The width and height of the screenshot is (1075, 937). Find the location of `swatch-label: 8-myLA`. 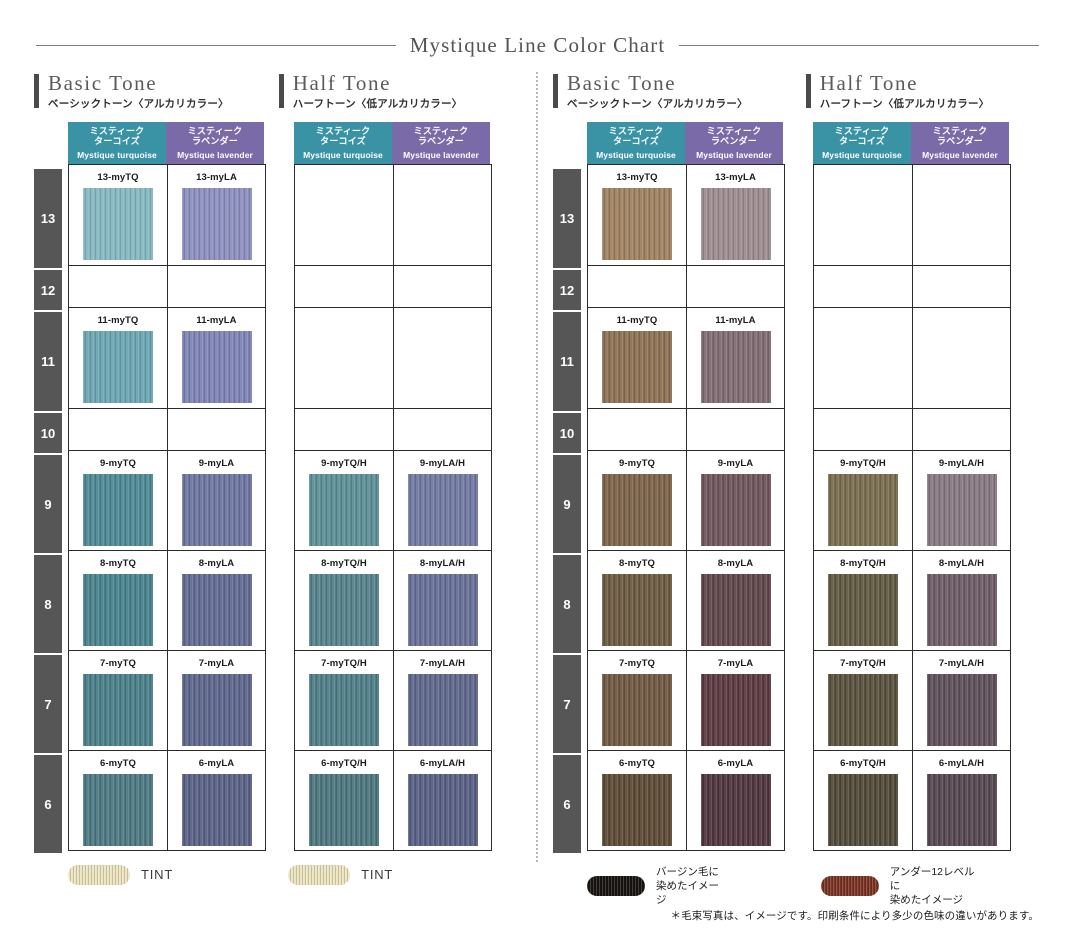

swatch-label: 8-myLA is located at coordinates (216, 563).